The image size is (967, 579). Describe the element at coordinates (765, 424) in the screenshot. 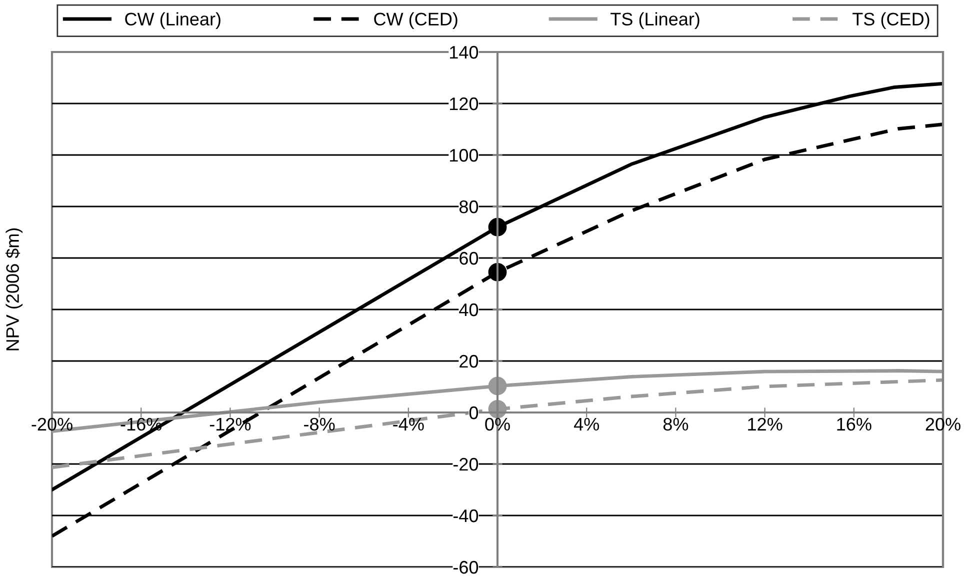

I see `x-tick-label: 12%` at that location.